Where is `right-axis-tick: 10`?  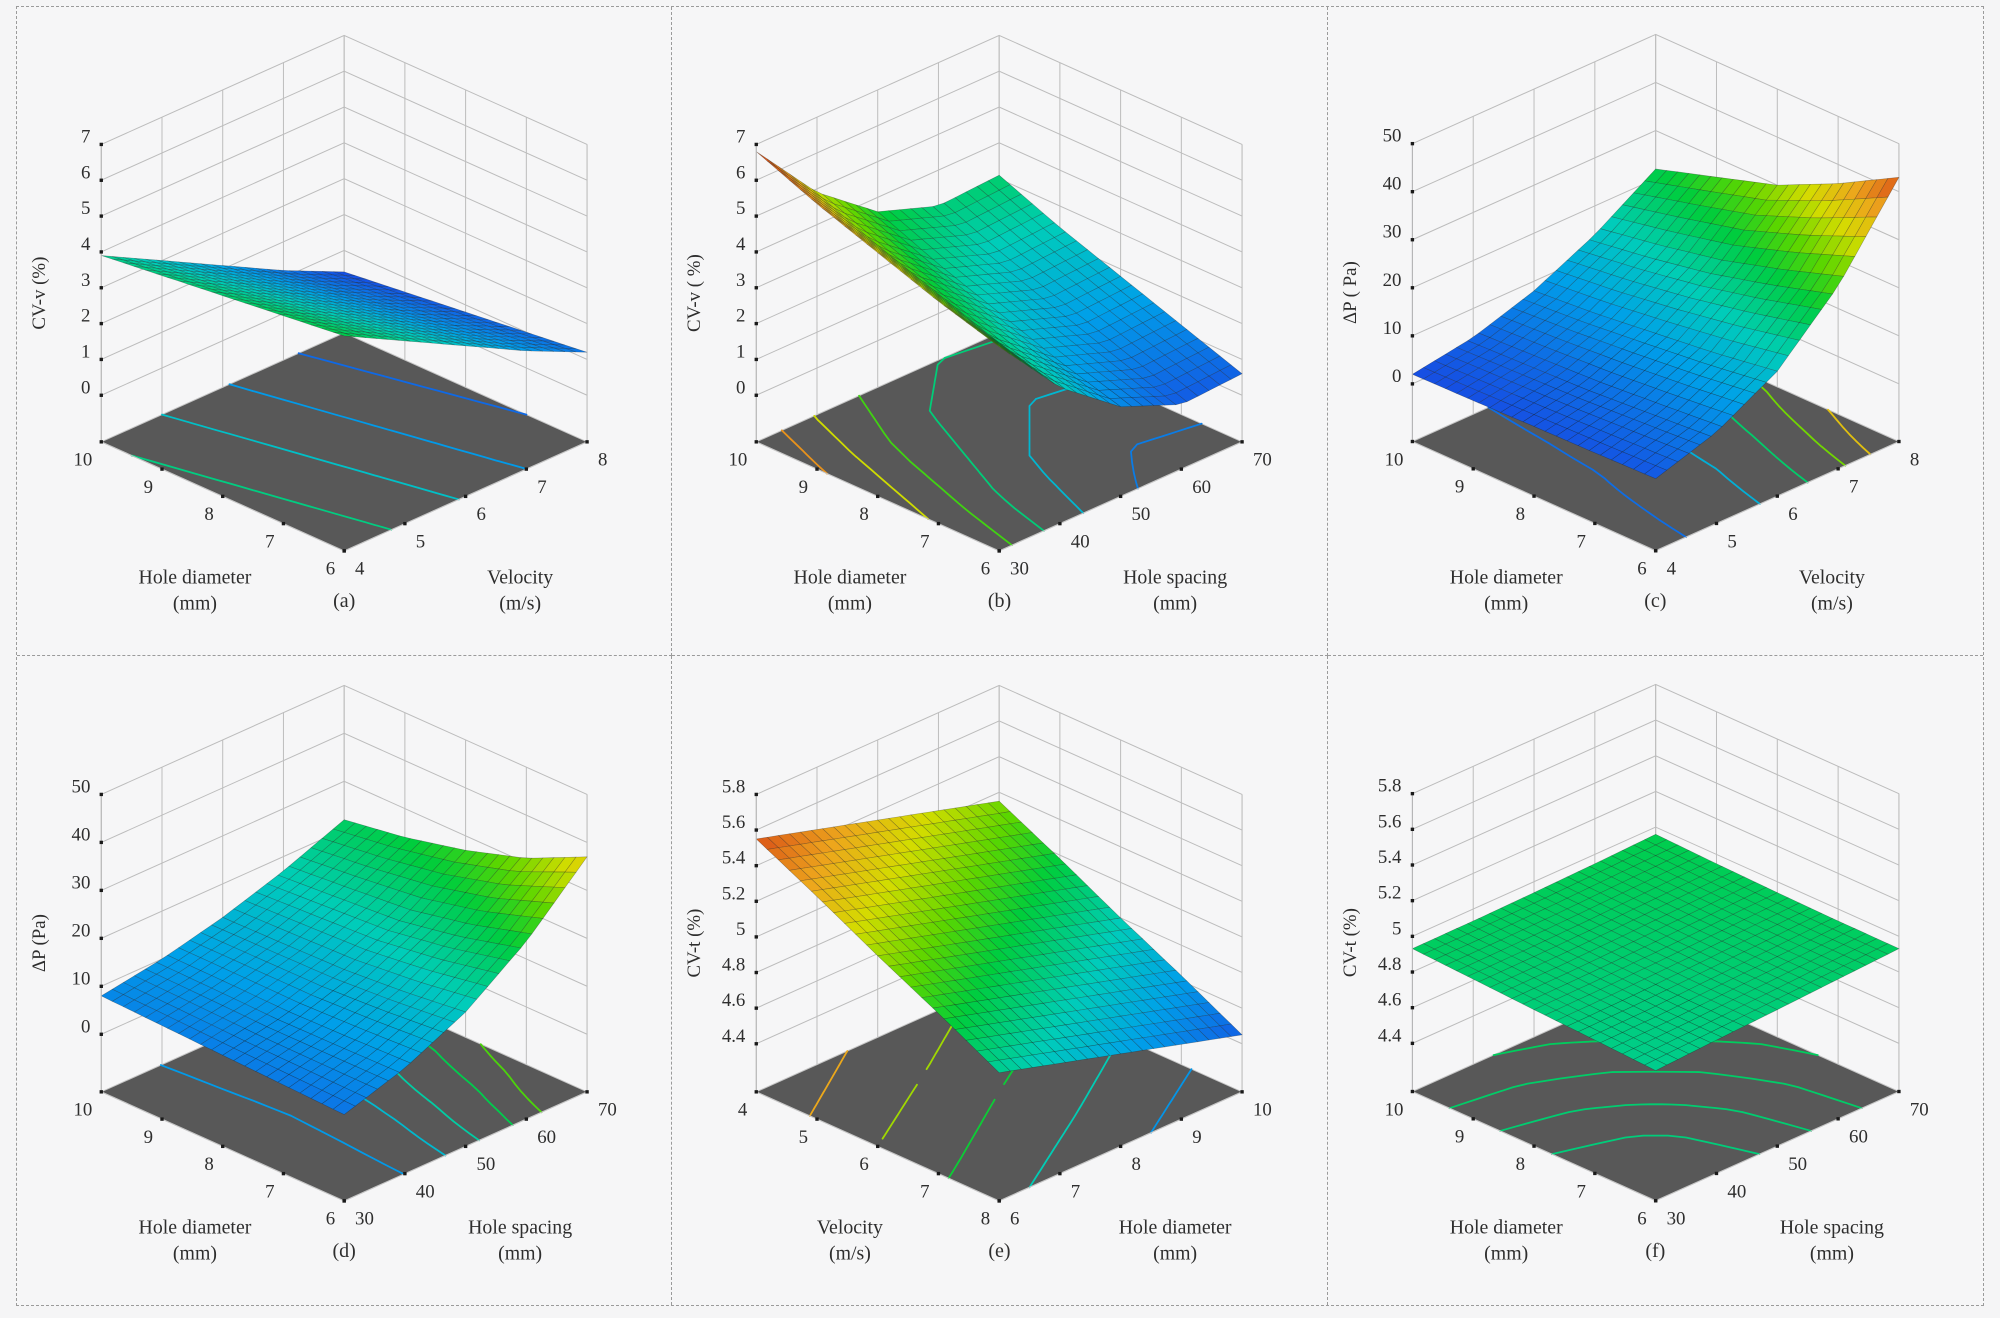 right-axis-tick: 10 is located at coordinates (1262, 1110).